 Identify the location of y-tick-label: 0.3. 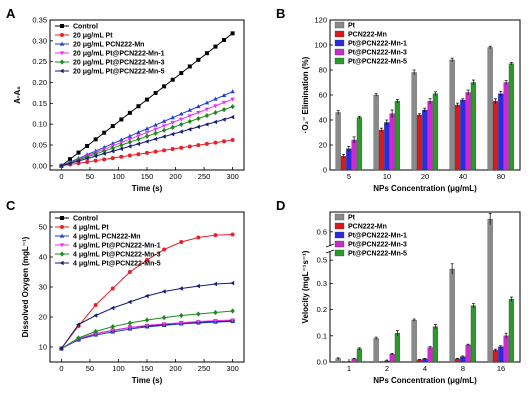
(322, 283).